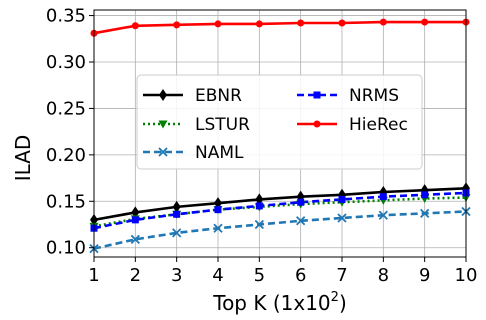 This screenshot has width=486, height=320. What do you see at coordinates (317, 95) in the screenshot?
I see `legend-marker-nrms` at bounding box center [317, 95].